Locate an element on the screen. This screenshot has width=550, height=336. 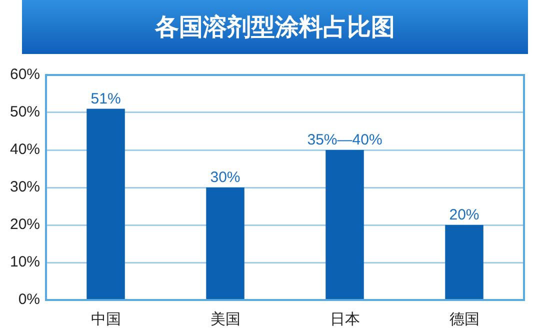
data-label: 30% is located at coordinates (225, 177).